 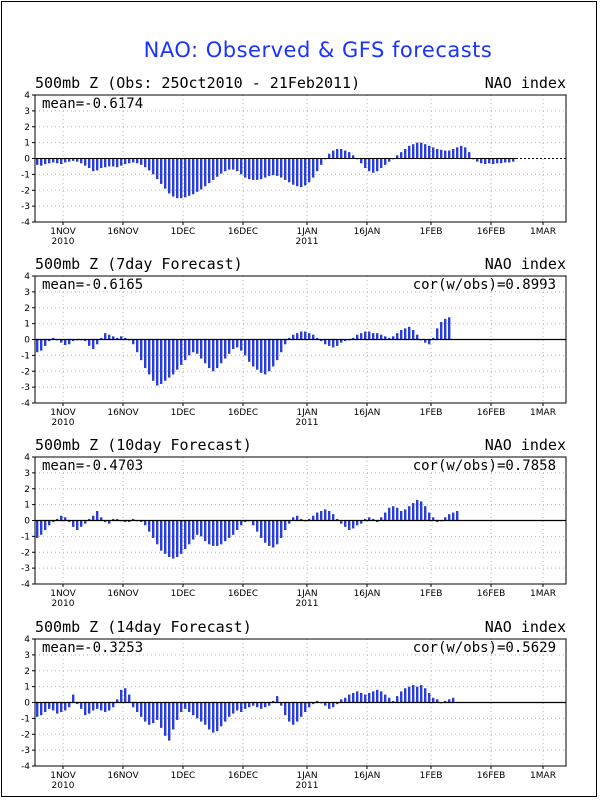 I want to click on panel-right-label: NAO index, so click(x=525, y=83).